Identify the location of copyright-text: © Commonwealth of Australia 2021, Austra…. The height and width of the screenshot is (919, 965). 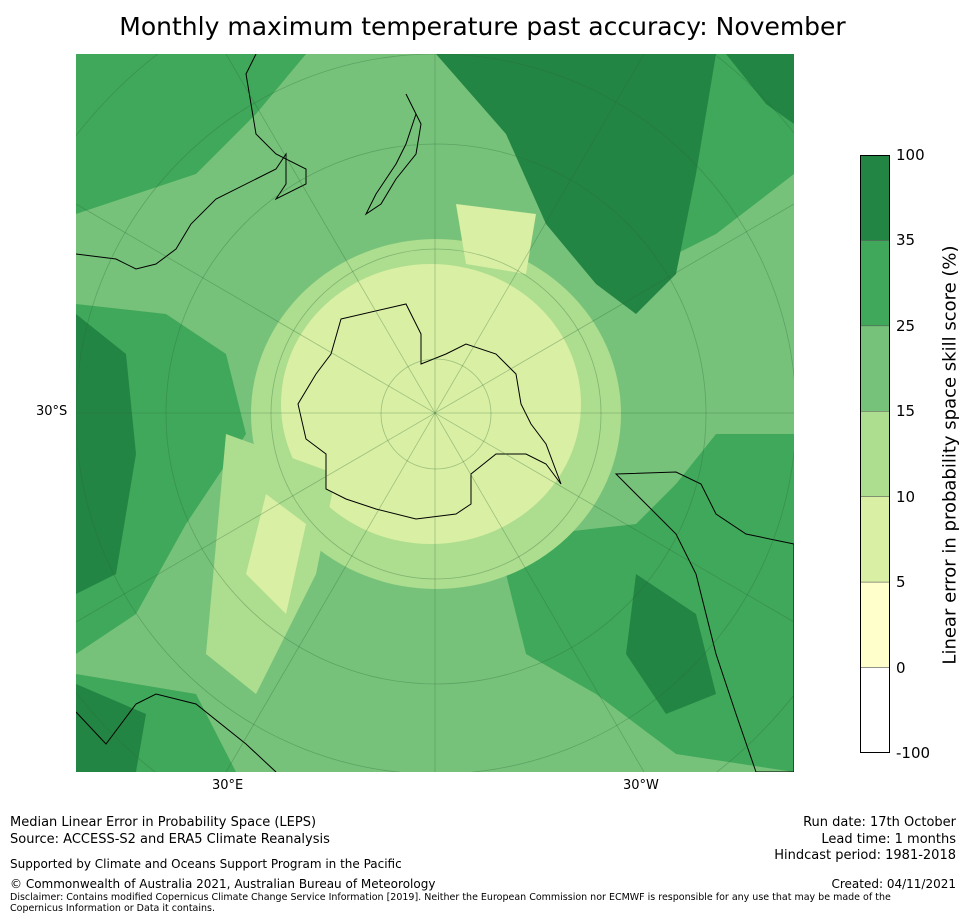
(223, 884).